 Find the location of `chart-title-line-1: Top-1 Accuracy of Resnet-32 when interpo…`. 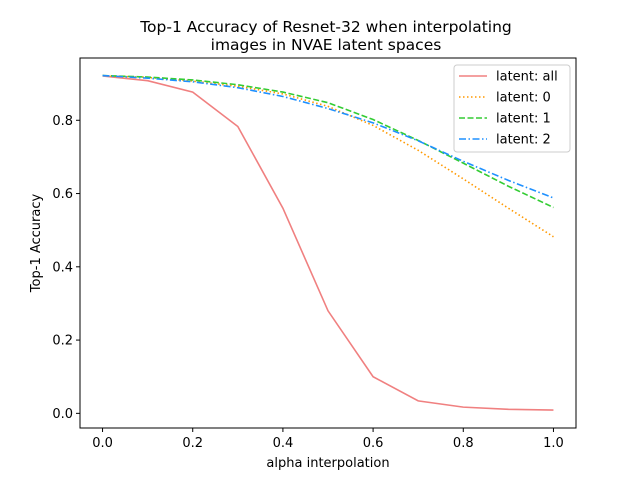

chart-title-line-1: Top-1 Accuracy of Resnet-32 when interpo… is located at coordinates (325, 27).